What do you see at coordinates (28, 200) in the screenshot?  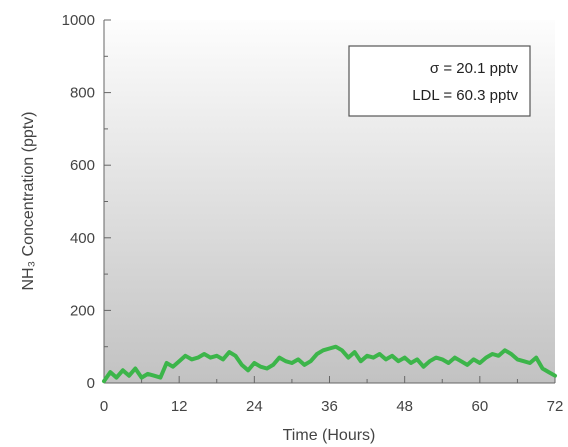 I see `y-axis-title: NH₃ Concentration (pptv)` at bounding box center [28, 200].